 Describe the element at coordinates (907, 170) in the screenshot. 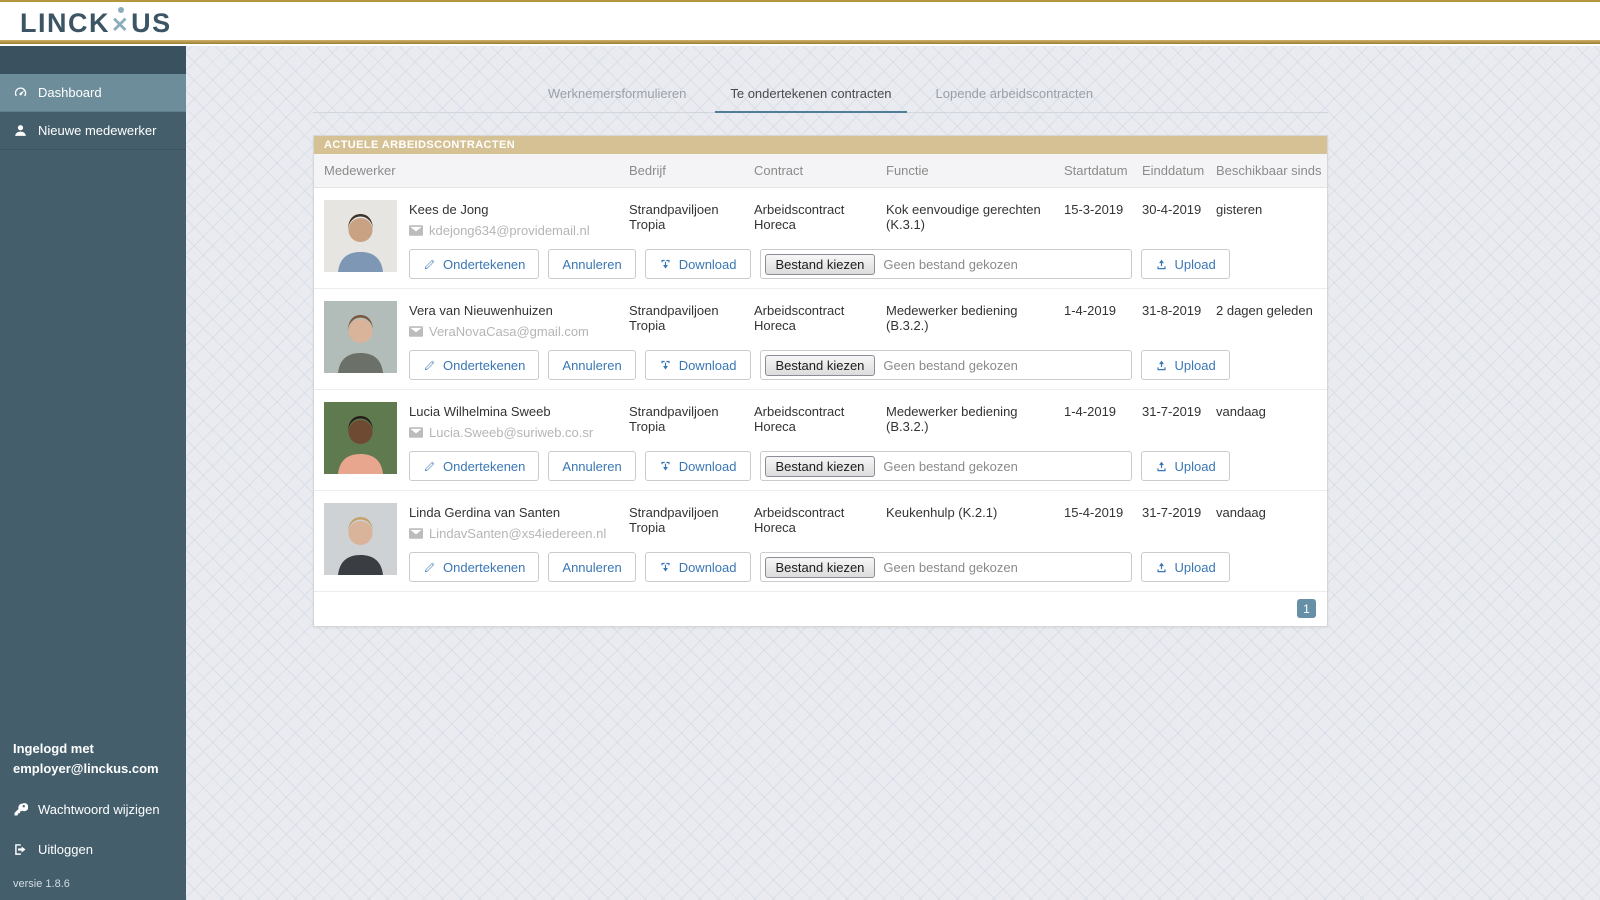

I see `col-functie: Functie` at that location.